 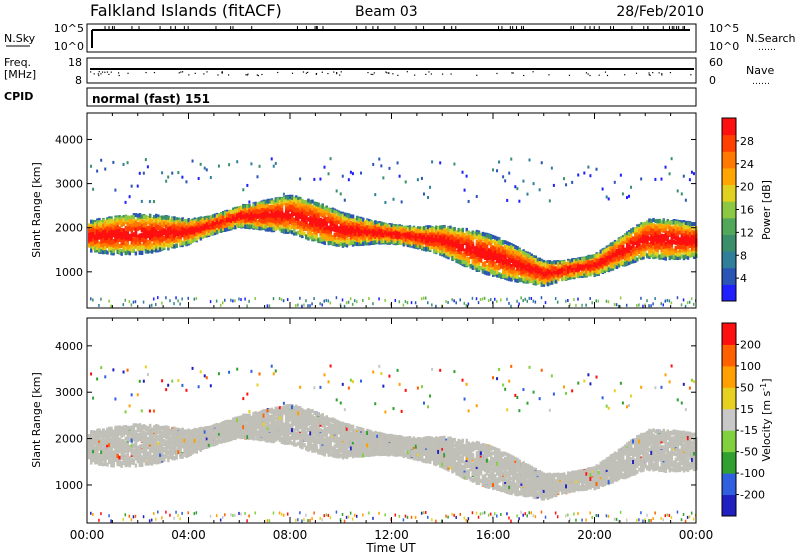 What do you see at coordinates (186, 10) in the screenshot?
I see `station-title: Falkland Islands (fitACF)` at bounding box center [186, 10].